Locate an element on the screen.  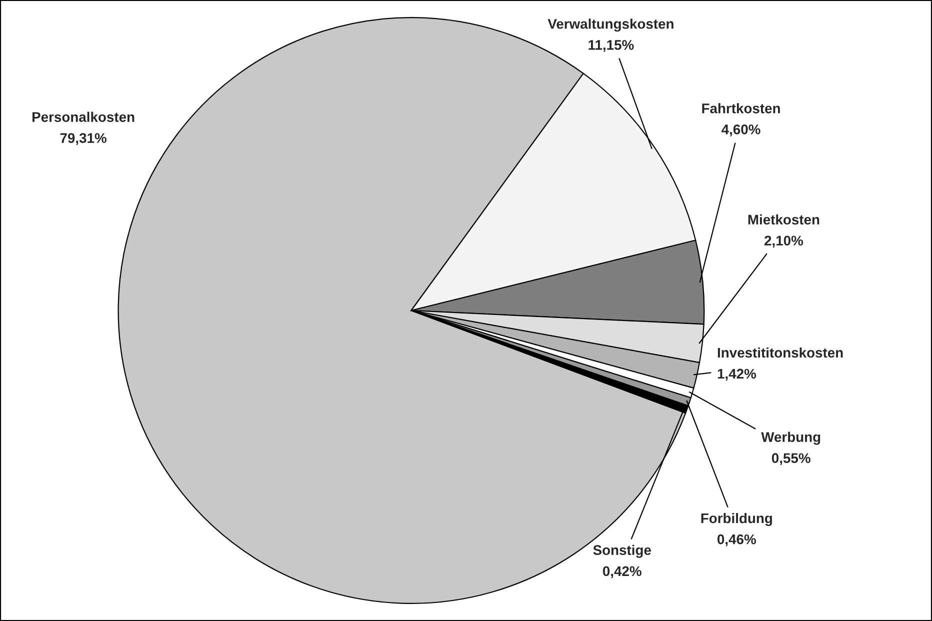
data-label: 11,15% is located at coordinates (611, 46).